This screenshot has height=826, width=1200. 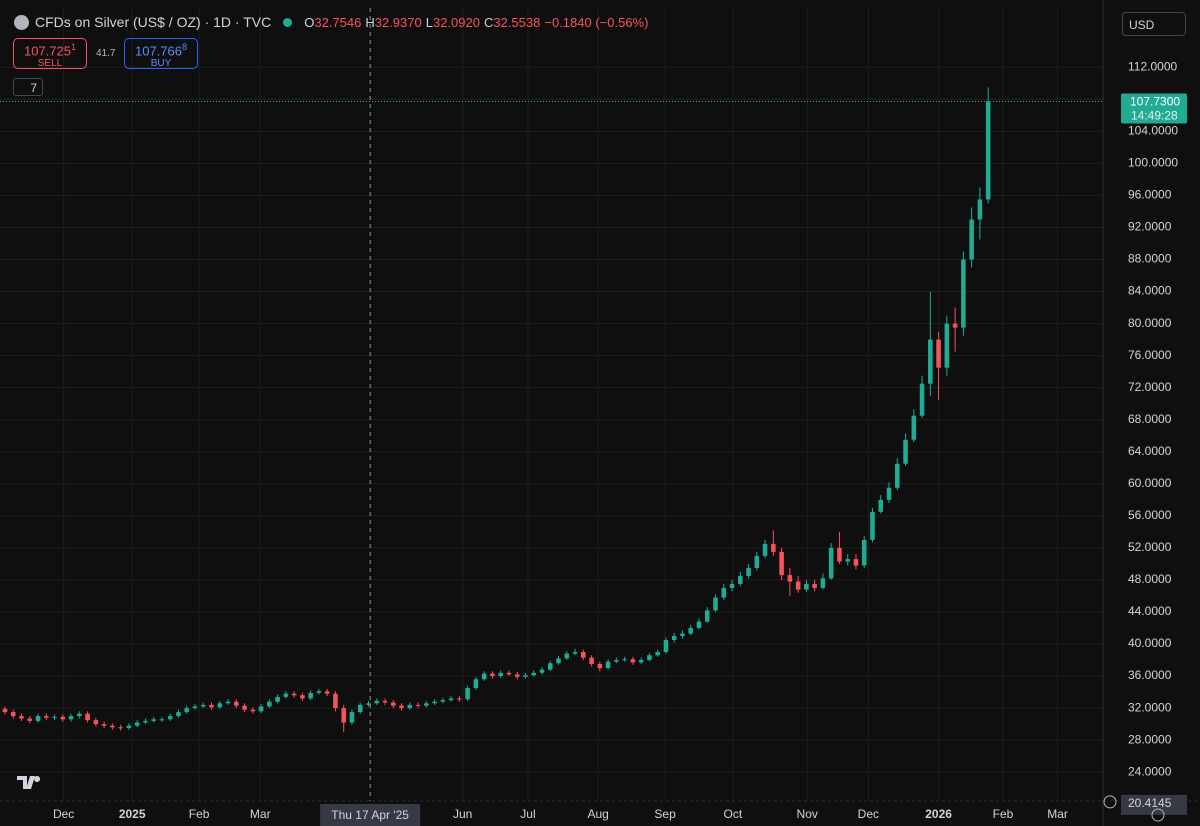 I want to click on y-tick-label: 64.0000, so click(x=1150, y=451).